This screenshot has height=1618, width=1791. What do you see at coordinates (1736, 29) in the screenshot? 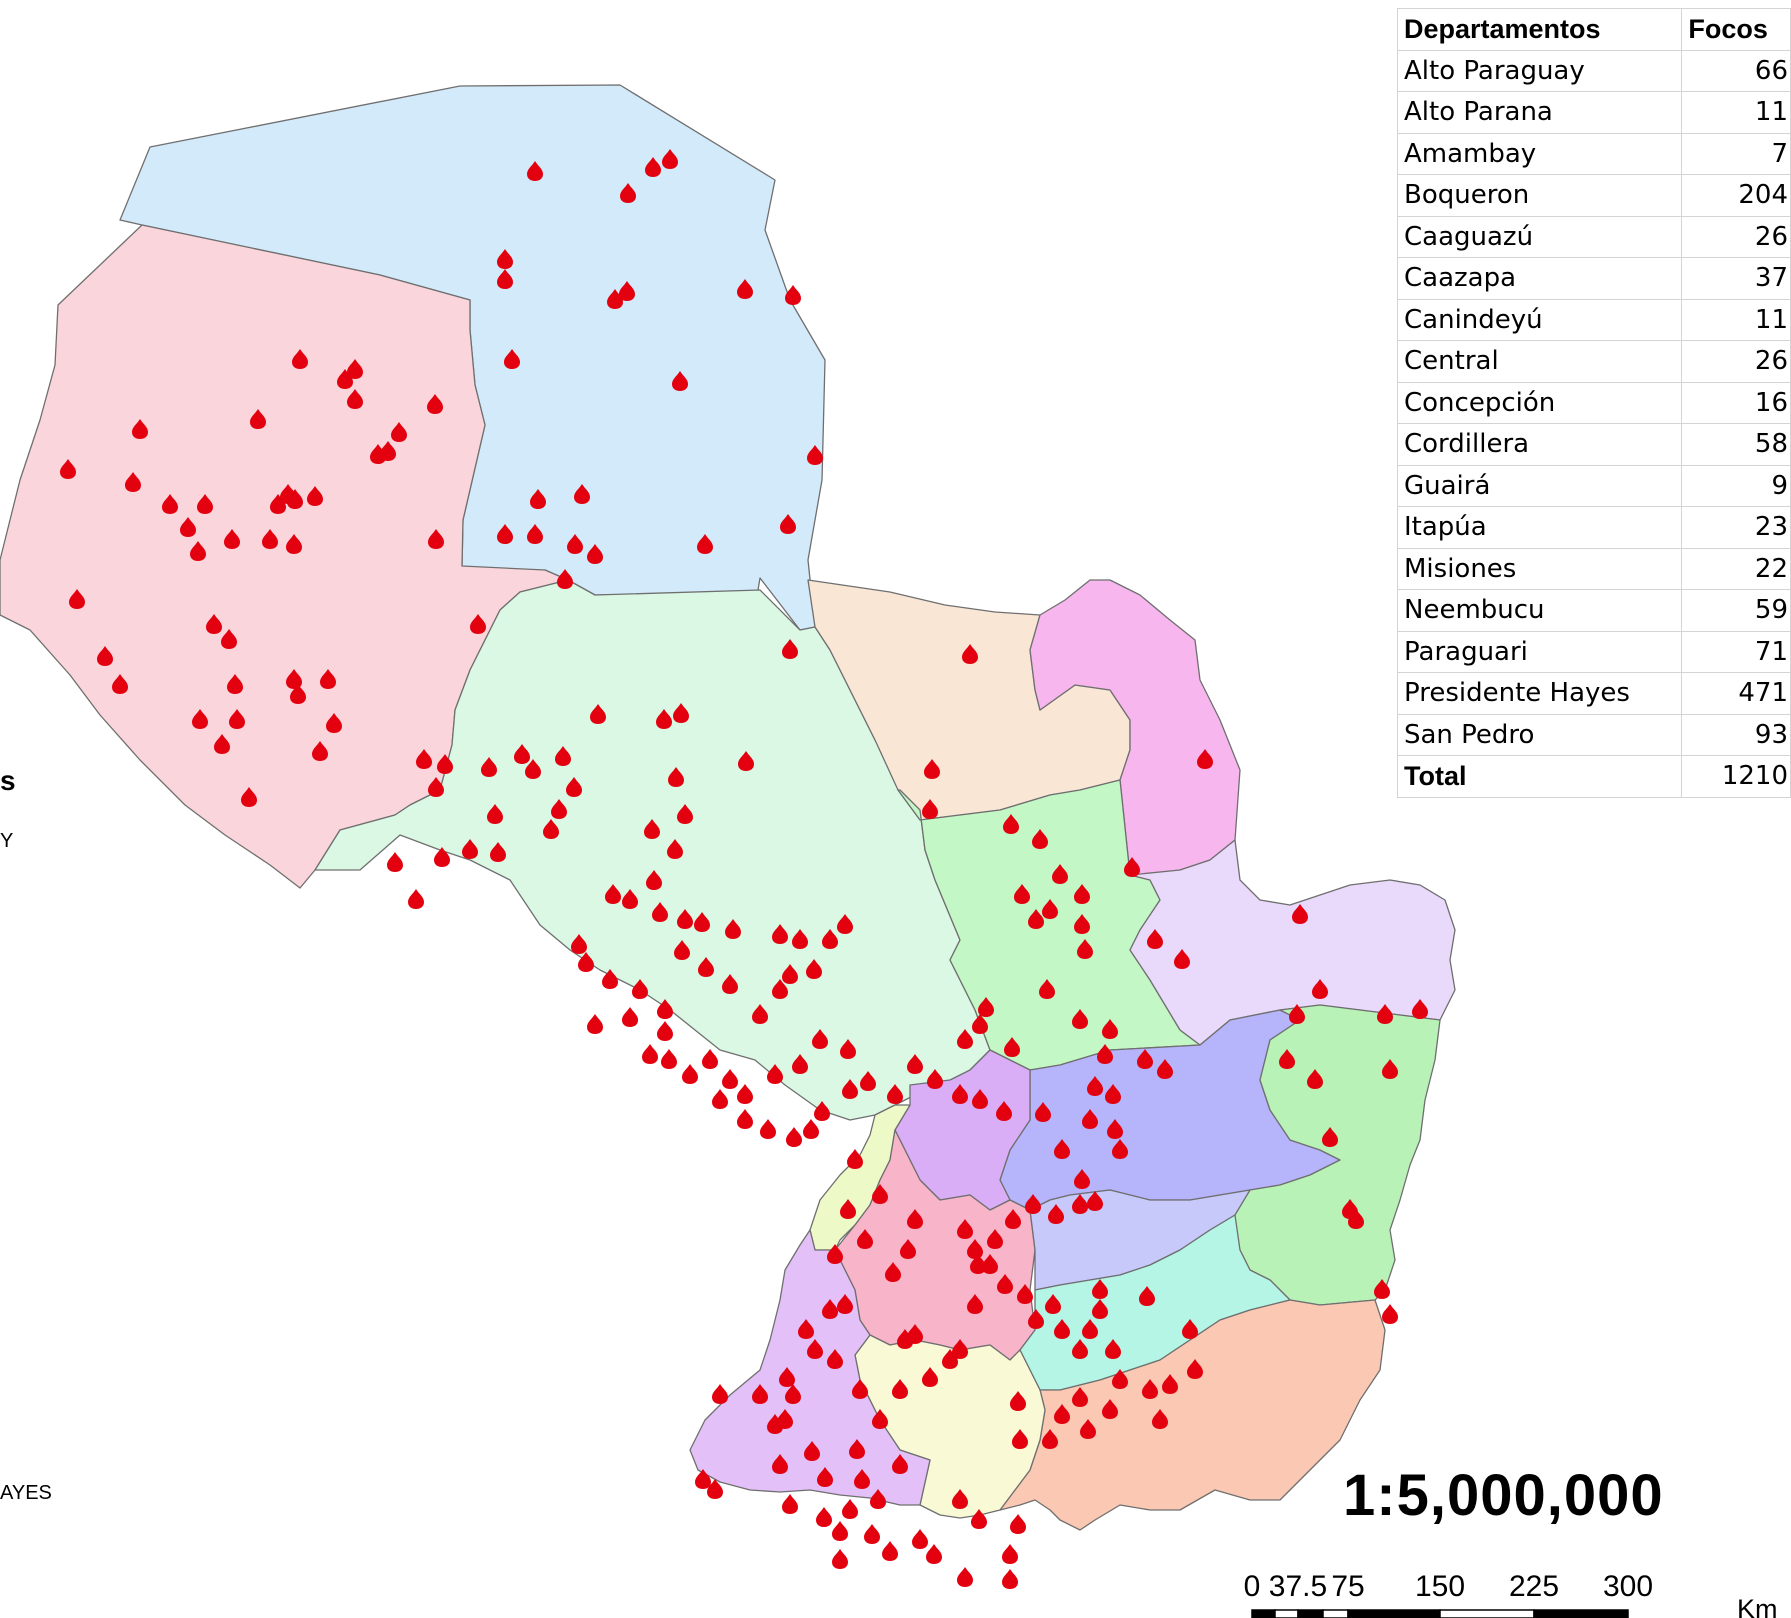
I see `header-focos: Focos` at bounding box center [1736, 29].